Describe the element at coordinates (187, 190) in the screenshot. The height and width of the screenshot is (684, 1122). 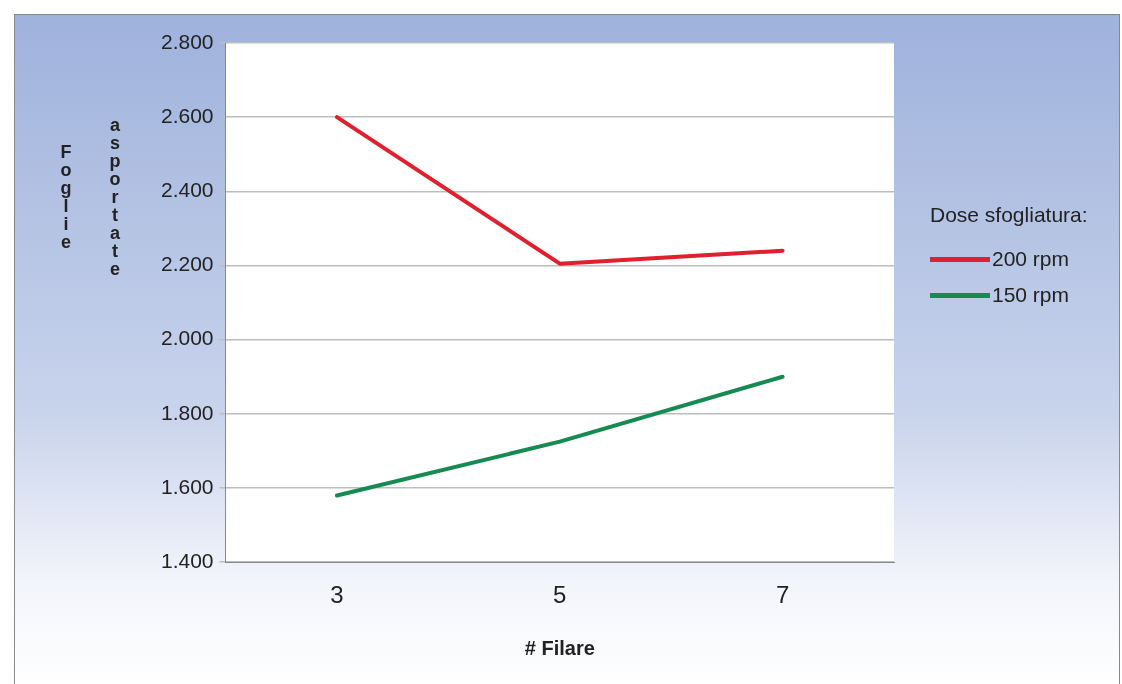
I see `y-tick-label: 2.400` at that location.